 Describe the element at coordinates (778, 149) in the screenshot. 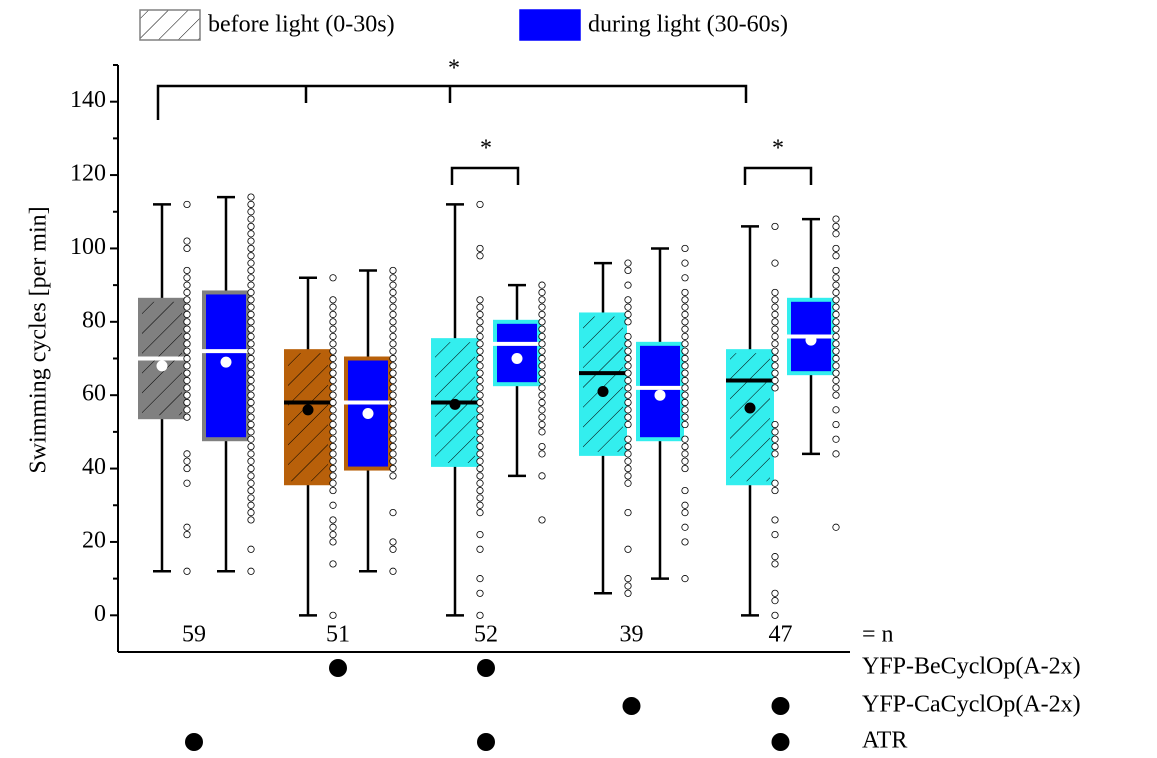

I see `significance-label: *` at that location.